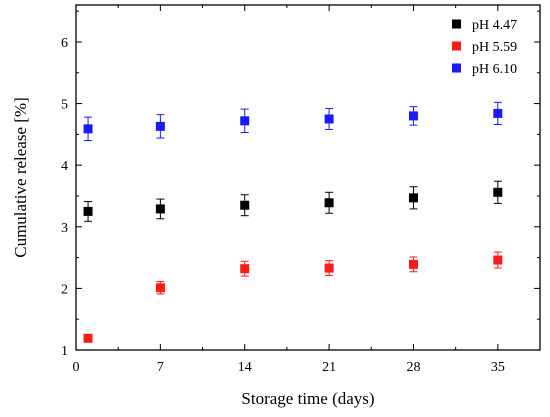  I want to click on x-tick-label: 14, so click(245, 367).